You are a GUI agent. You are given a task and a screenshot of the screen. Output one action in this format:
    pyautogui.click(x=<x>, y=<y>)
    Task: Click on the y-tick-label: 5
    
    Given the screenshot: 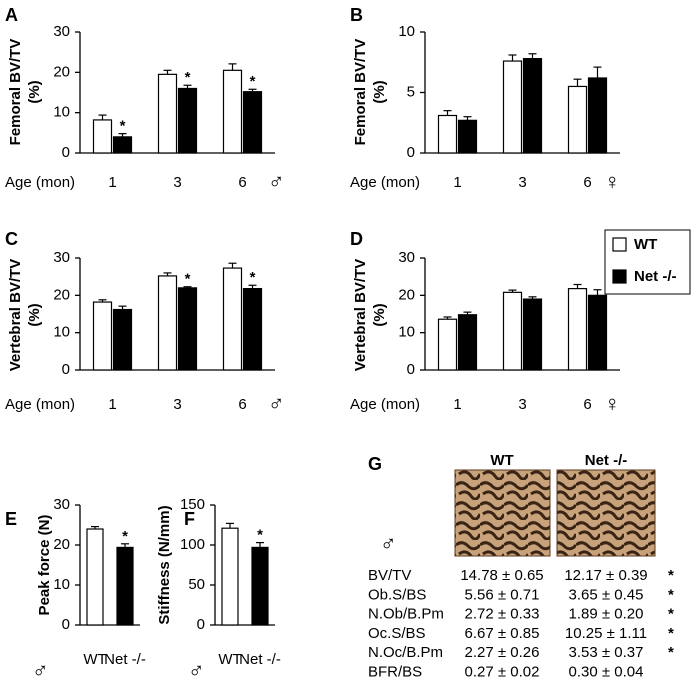 What is the action you would take?
    pyautogui.click(x=411, y=91)
    